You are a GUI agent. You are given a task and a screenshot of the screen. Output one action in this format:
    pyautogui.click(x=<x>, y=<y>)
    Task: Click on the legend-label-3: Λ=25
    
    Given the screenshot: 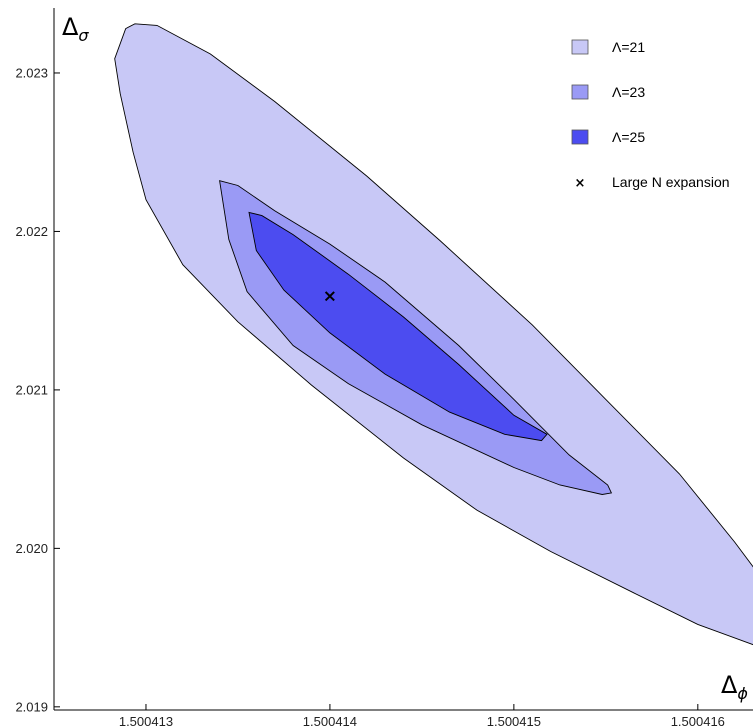 What is the action you would take?
    pyautogui.click(x=628, y=137)
    